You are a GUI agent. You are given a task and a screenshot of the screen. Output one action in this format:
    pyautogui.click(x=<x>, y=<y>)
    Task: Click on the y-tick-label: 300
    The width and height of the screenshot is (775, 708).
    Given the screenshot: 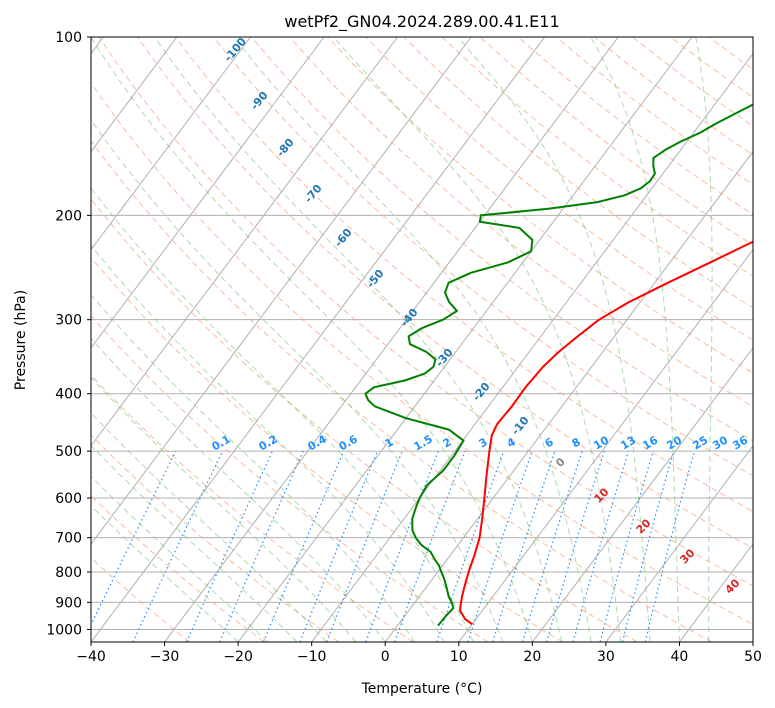 What is the action you would take?
    pyautogui.click(x=68, y=321)
    